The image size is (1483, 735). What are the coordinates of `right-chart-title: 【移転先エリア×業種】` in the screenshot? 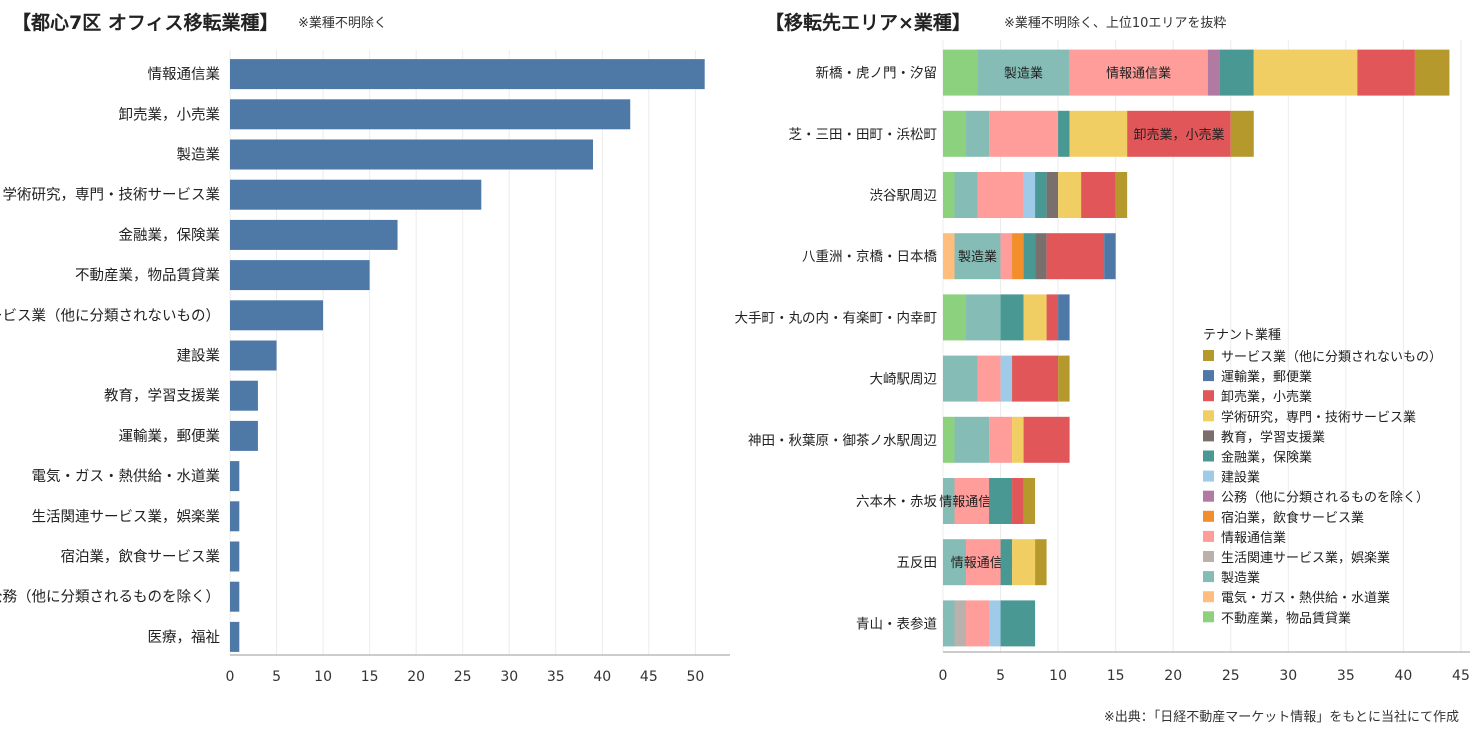 It's located at (868, 23).